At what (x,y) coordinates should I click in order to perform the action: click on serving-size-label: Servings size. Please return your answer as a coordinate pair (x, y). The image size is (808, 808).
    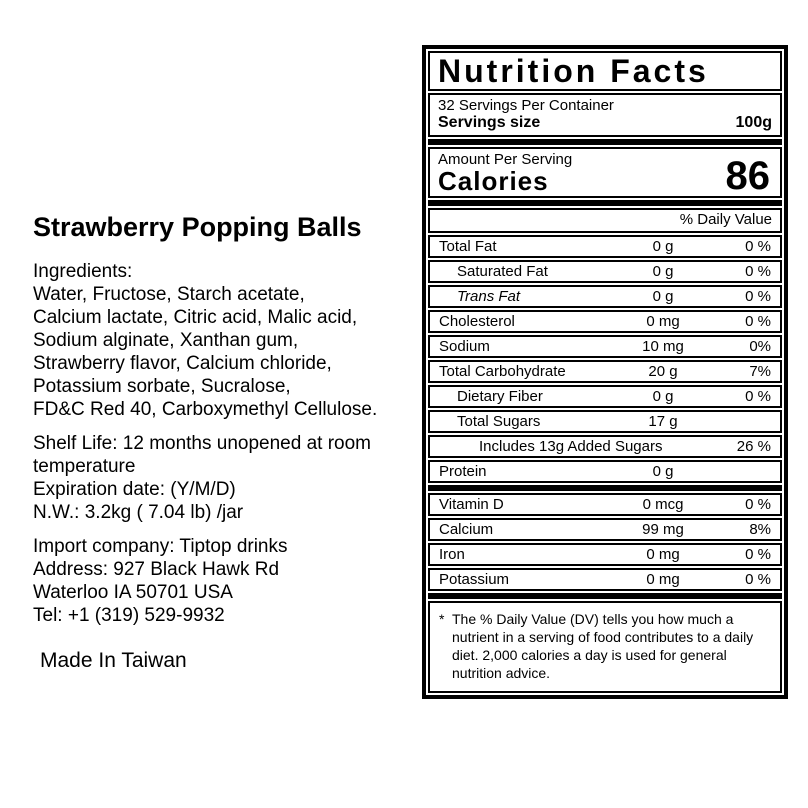
    Looking at the image, I should click on (489, 122).